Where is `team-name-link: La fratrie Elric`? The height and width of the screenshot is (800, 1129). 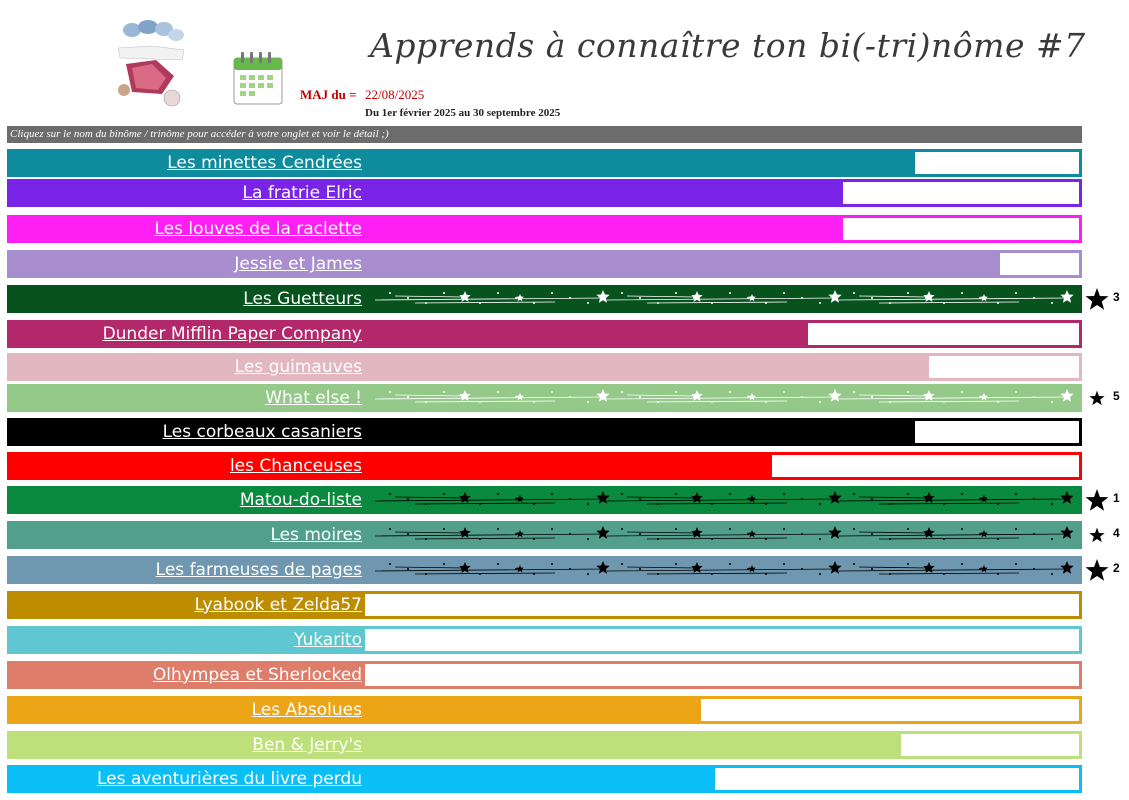
team-name-link: La fratrie Elric is located at coordinates (184, 193).